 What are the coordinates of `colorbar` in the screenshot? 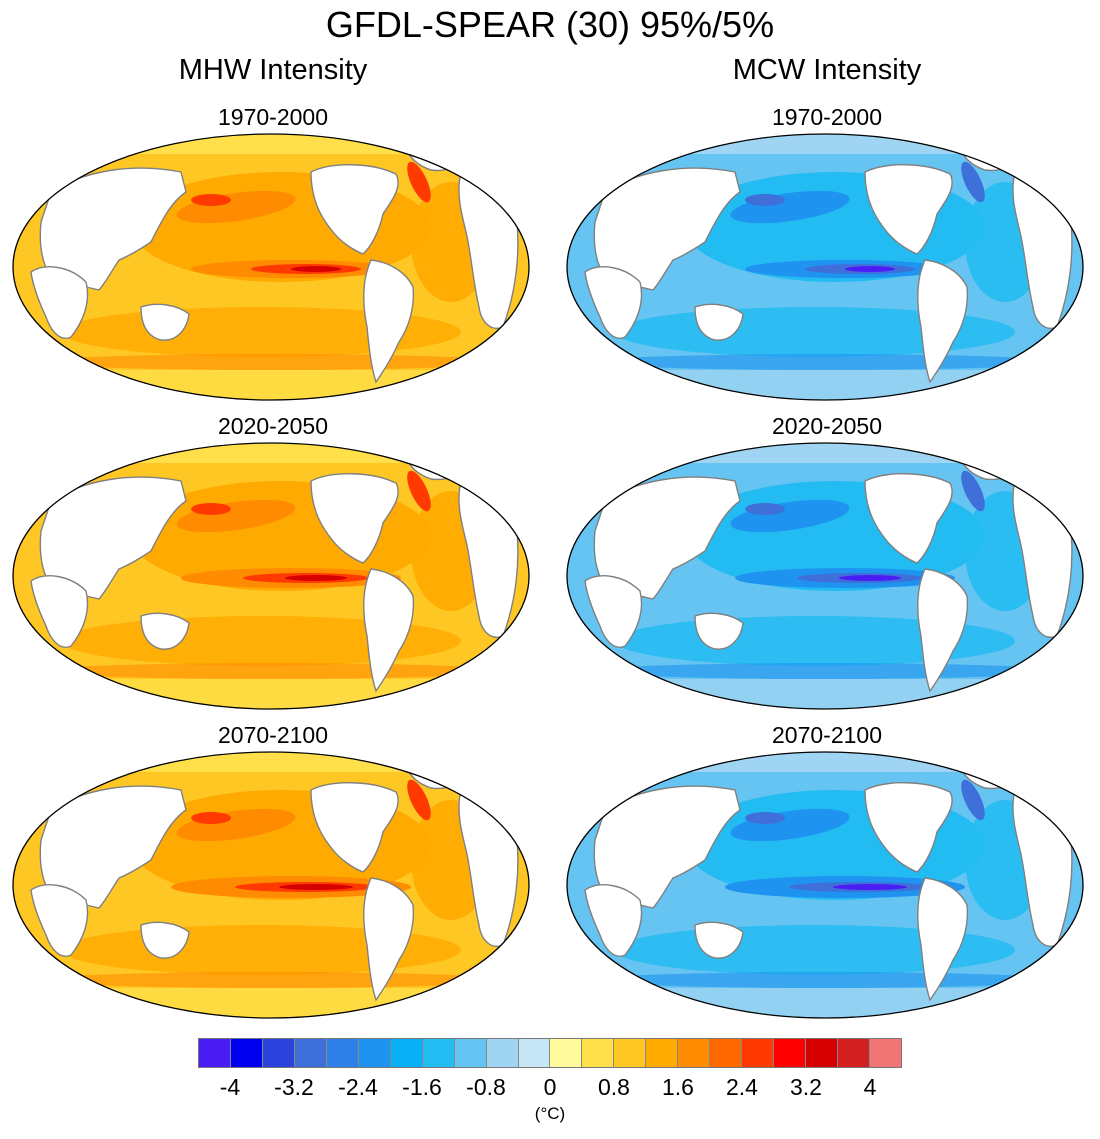 It's located at (550, 1053).